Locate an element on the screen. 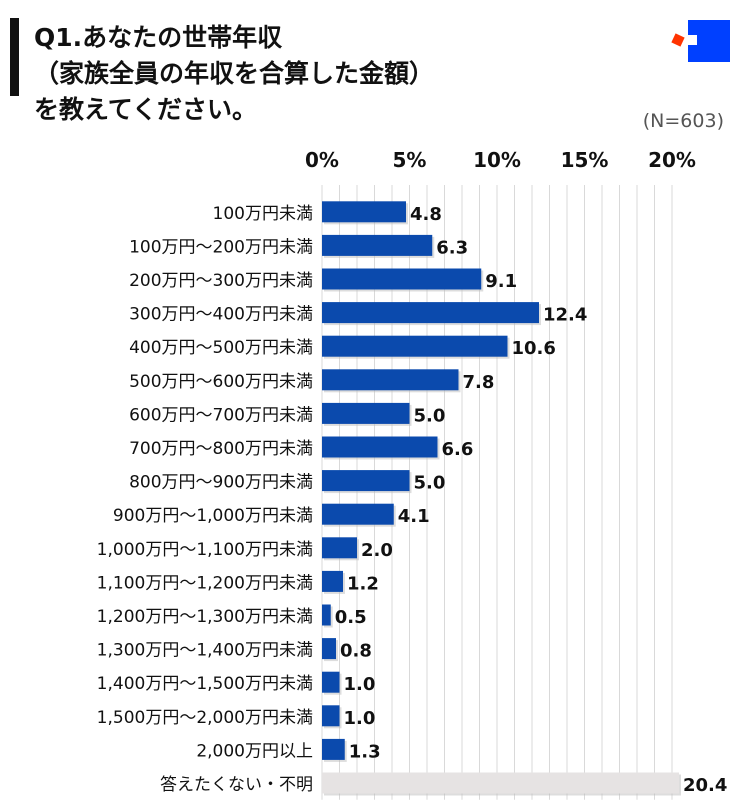 The width and height of the screenshot is (750, 810). data-label: 4.1 is located at coordinates (414, 516).